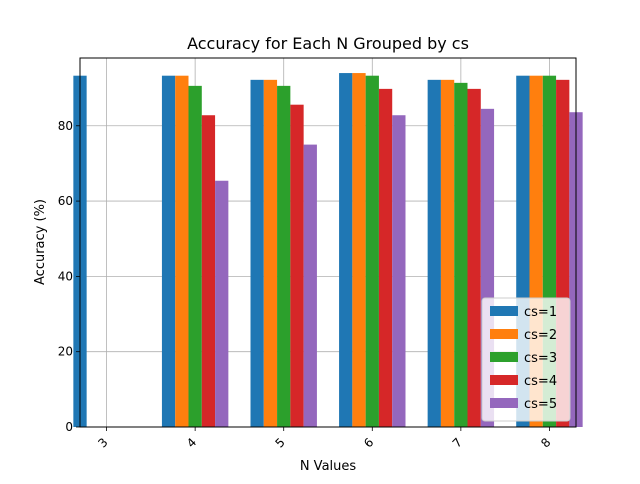 This screenshot has height=484, width=640. I want to click on x-tick-label-5: 5, so click(280, 442).